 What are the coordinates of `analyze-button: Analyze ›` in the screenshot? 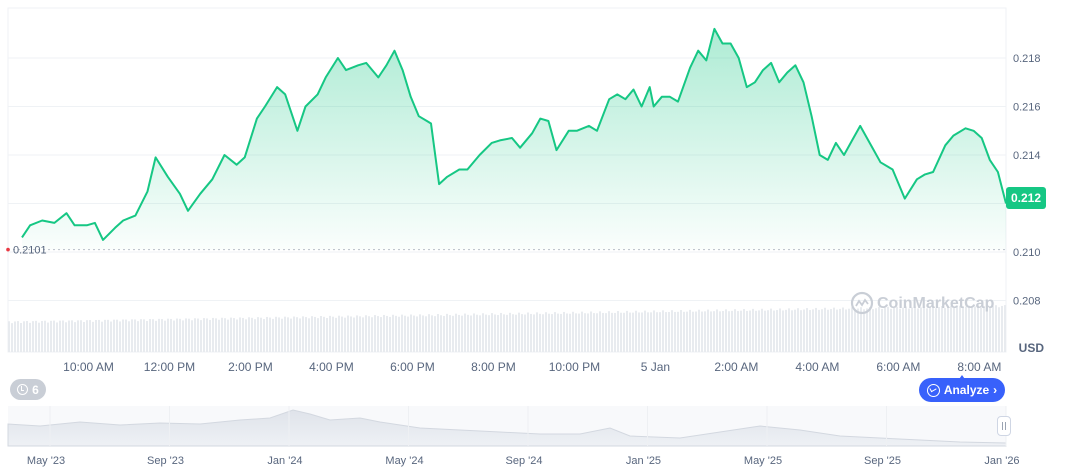 It's located at (962, 390).